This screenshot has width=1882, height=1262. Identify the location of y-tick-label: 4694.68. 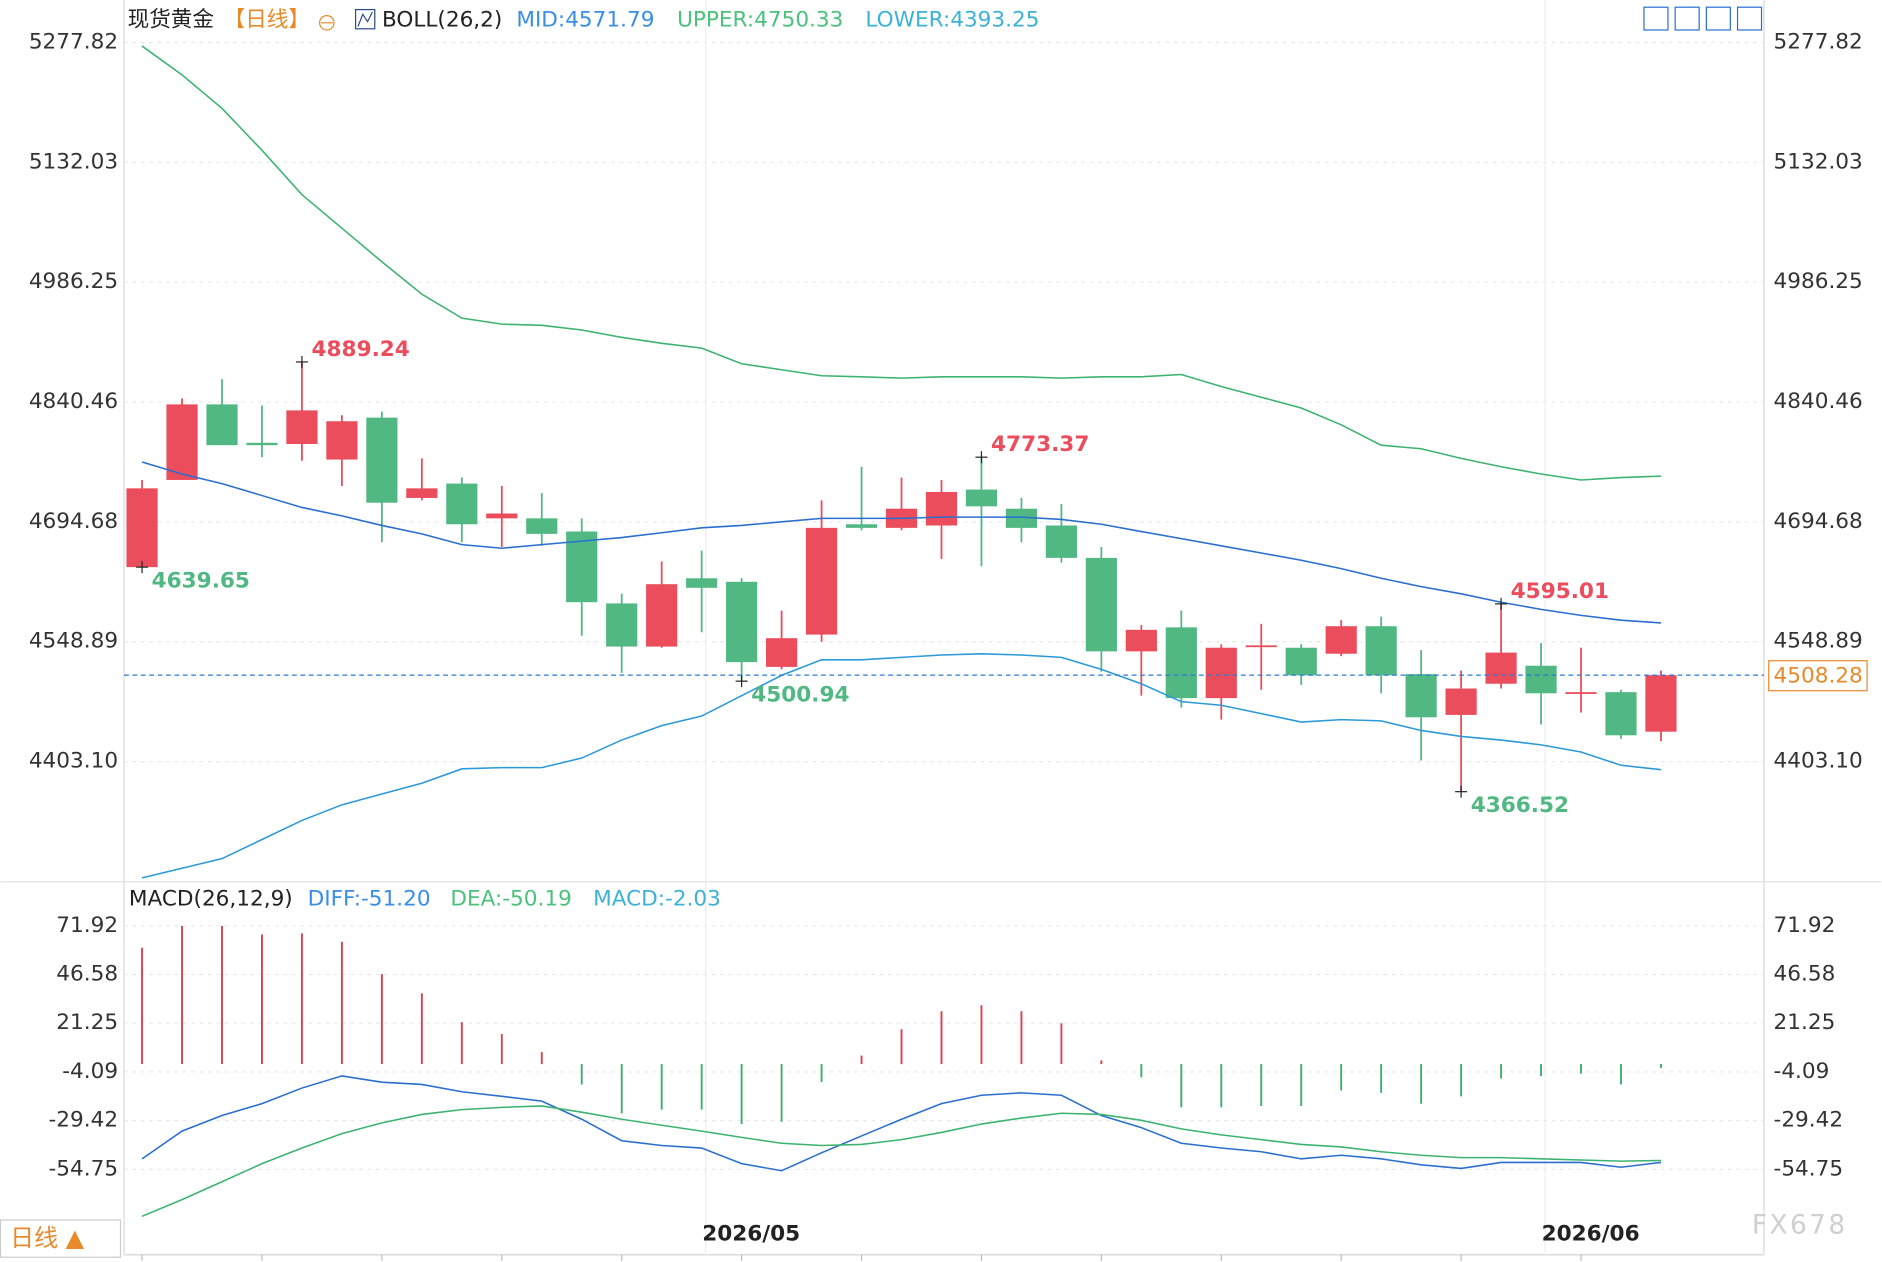
(73, 521).